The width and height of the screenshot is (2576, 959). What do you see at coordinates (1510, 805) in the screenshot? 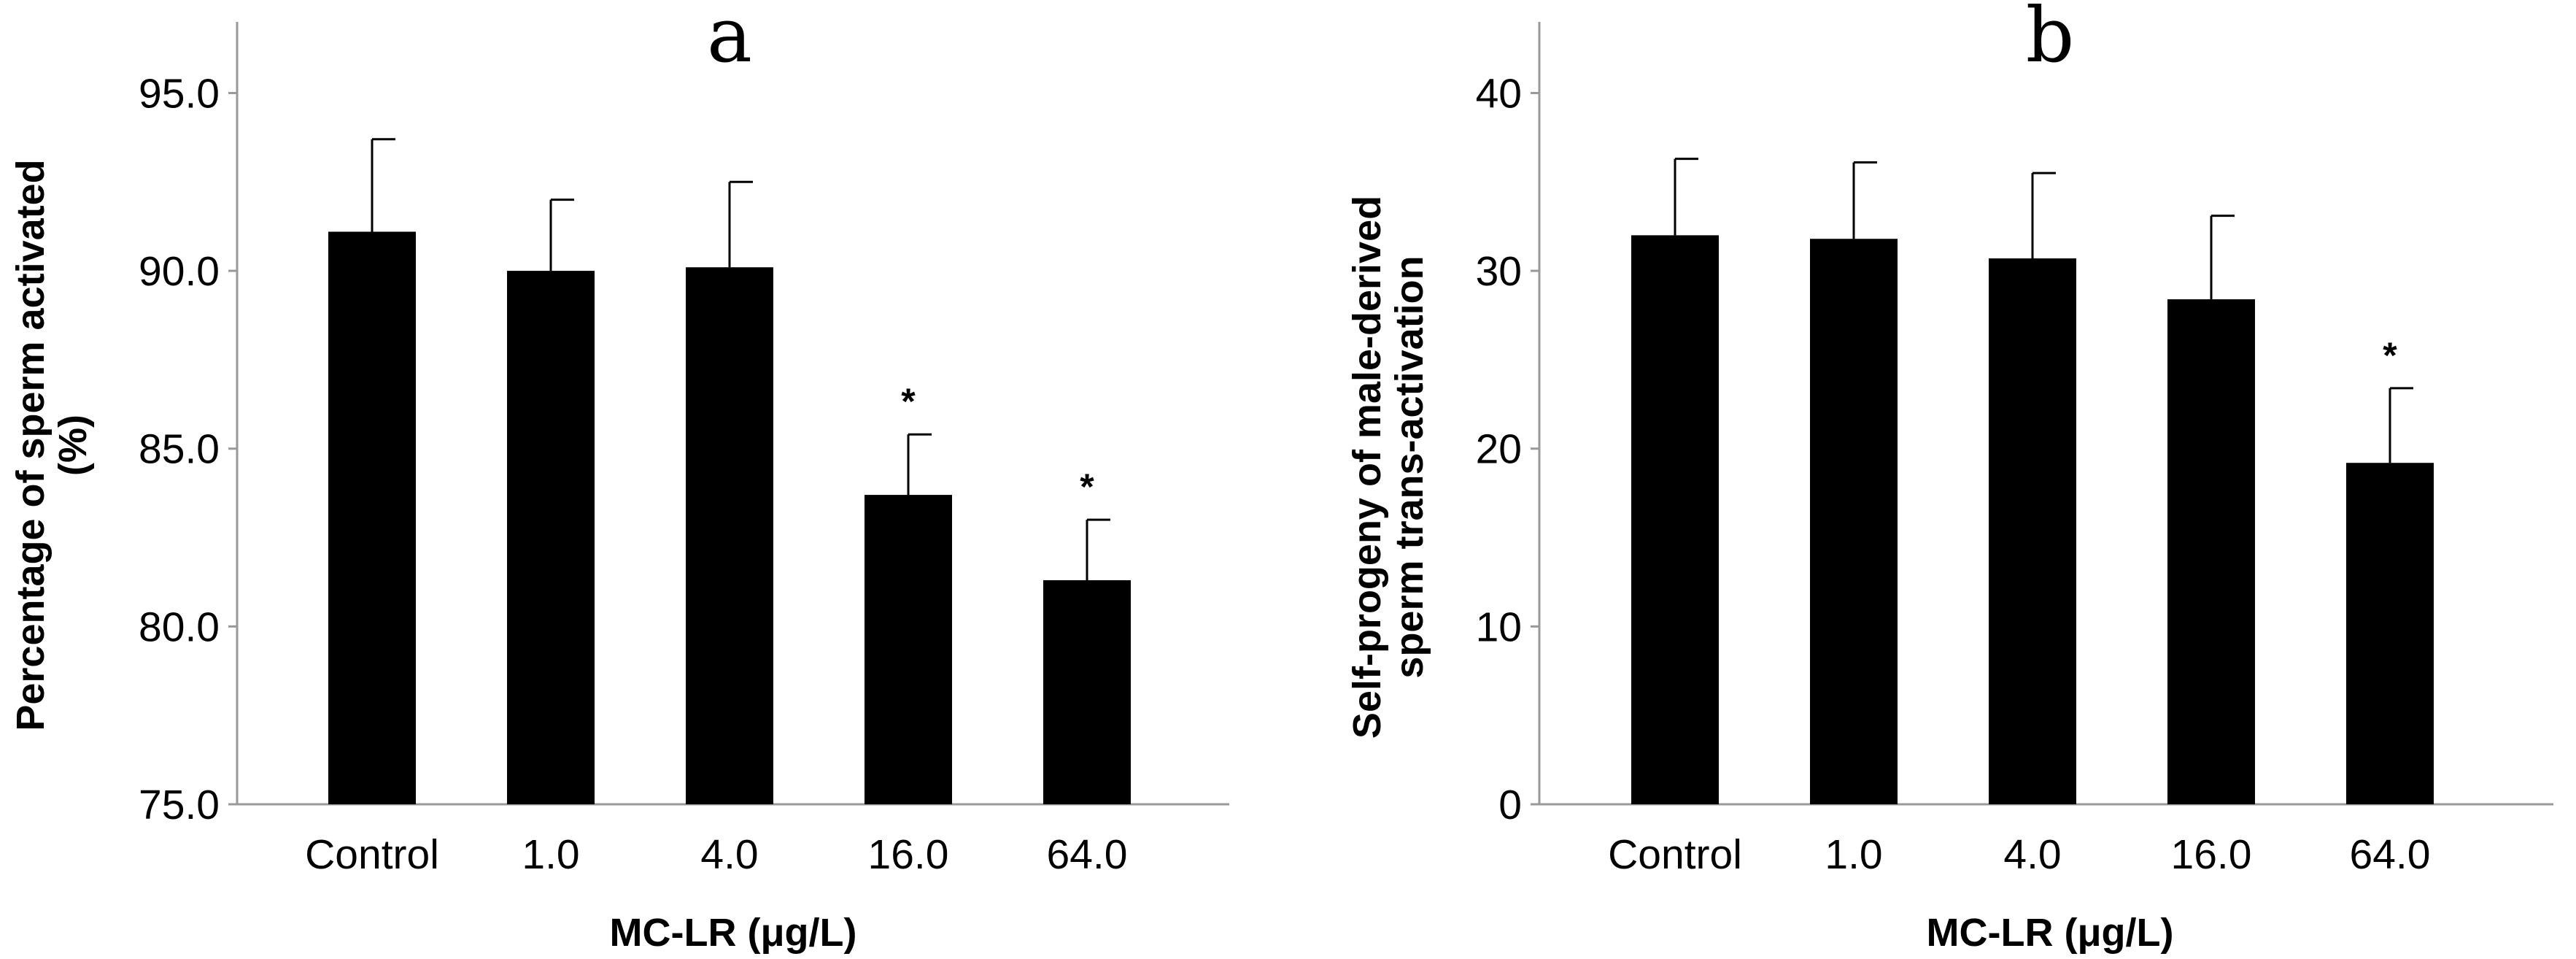
I see `y-tick-label-b: 0` at bounding box center [1510, 805].